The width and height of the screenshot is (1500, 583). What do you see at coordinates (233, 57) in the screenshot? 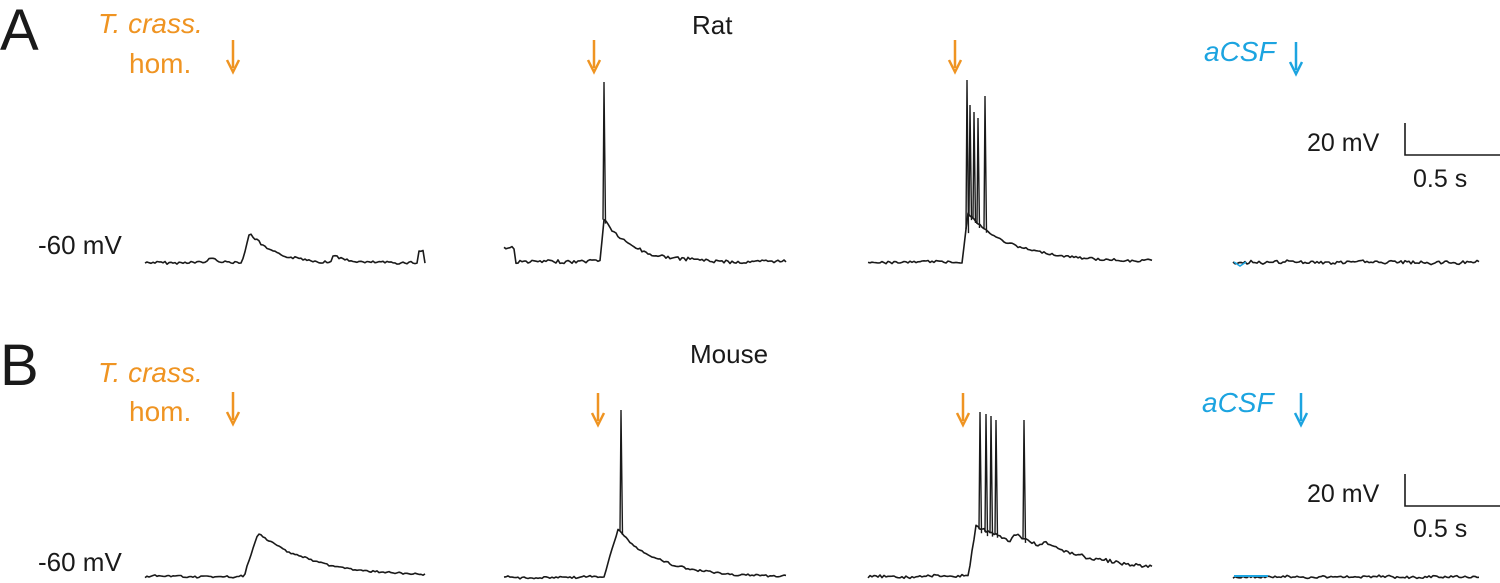
I see `stimulus-arrow-icon-a1` at bounding box center [233, 57].